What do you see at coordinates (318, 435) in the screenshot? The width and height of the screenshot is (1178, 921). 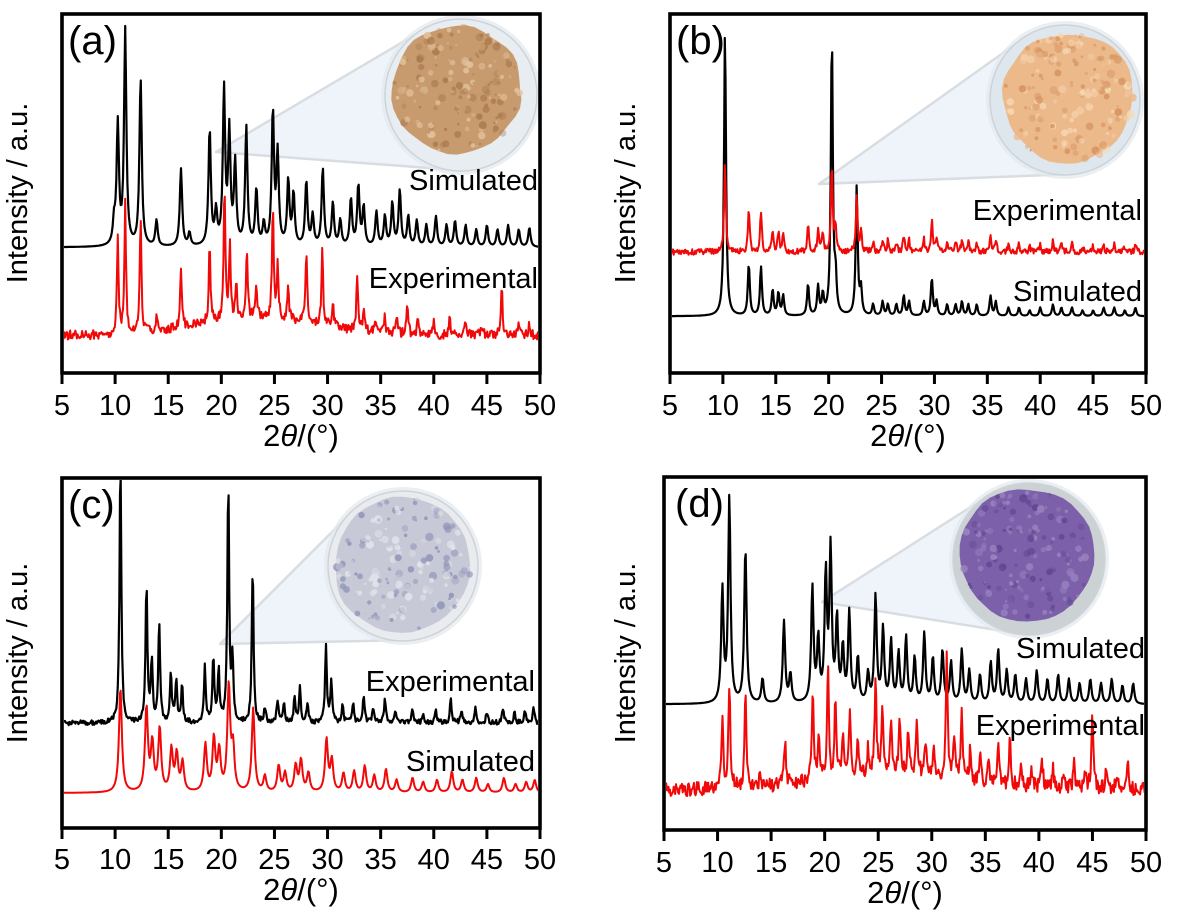 I see `x-axis-label-unit: /(°)` at bounding box center [318, 435].